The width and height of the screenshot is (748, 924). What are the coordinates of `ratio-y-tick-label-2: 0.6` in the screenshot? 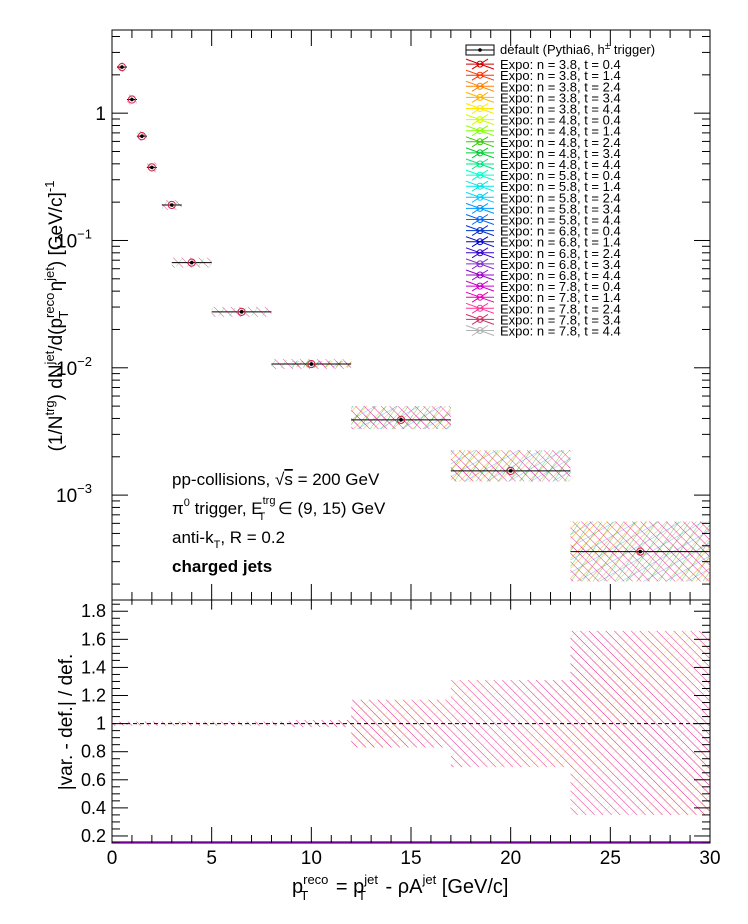 It's located at (93, 780).